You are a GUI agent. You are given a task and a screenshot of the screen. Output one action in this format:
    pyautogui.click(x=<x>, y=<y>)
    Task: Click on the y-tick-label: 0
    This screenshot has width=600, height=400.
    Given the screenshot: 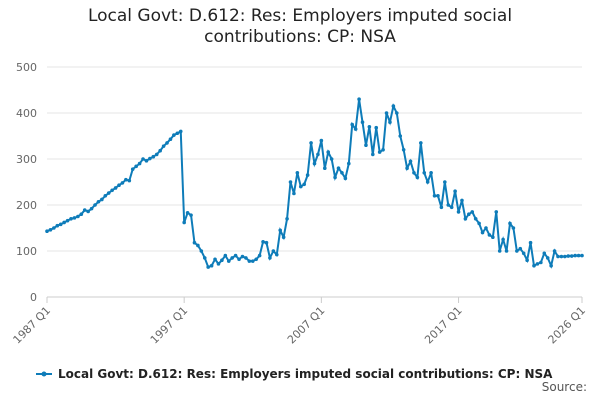 What is the action you would take?
    pyautogui.click(x=33, y=297)
    